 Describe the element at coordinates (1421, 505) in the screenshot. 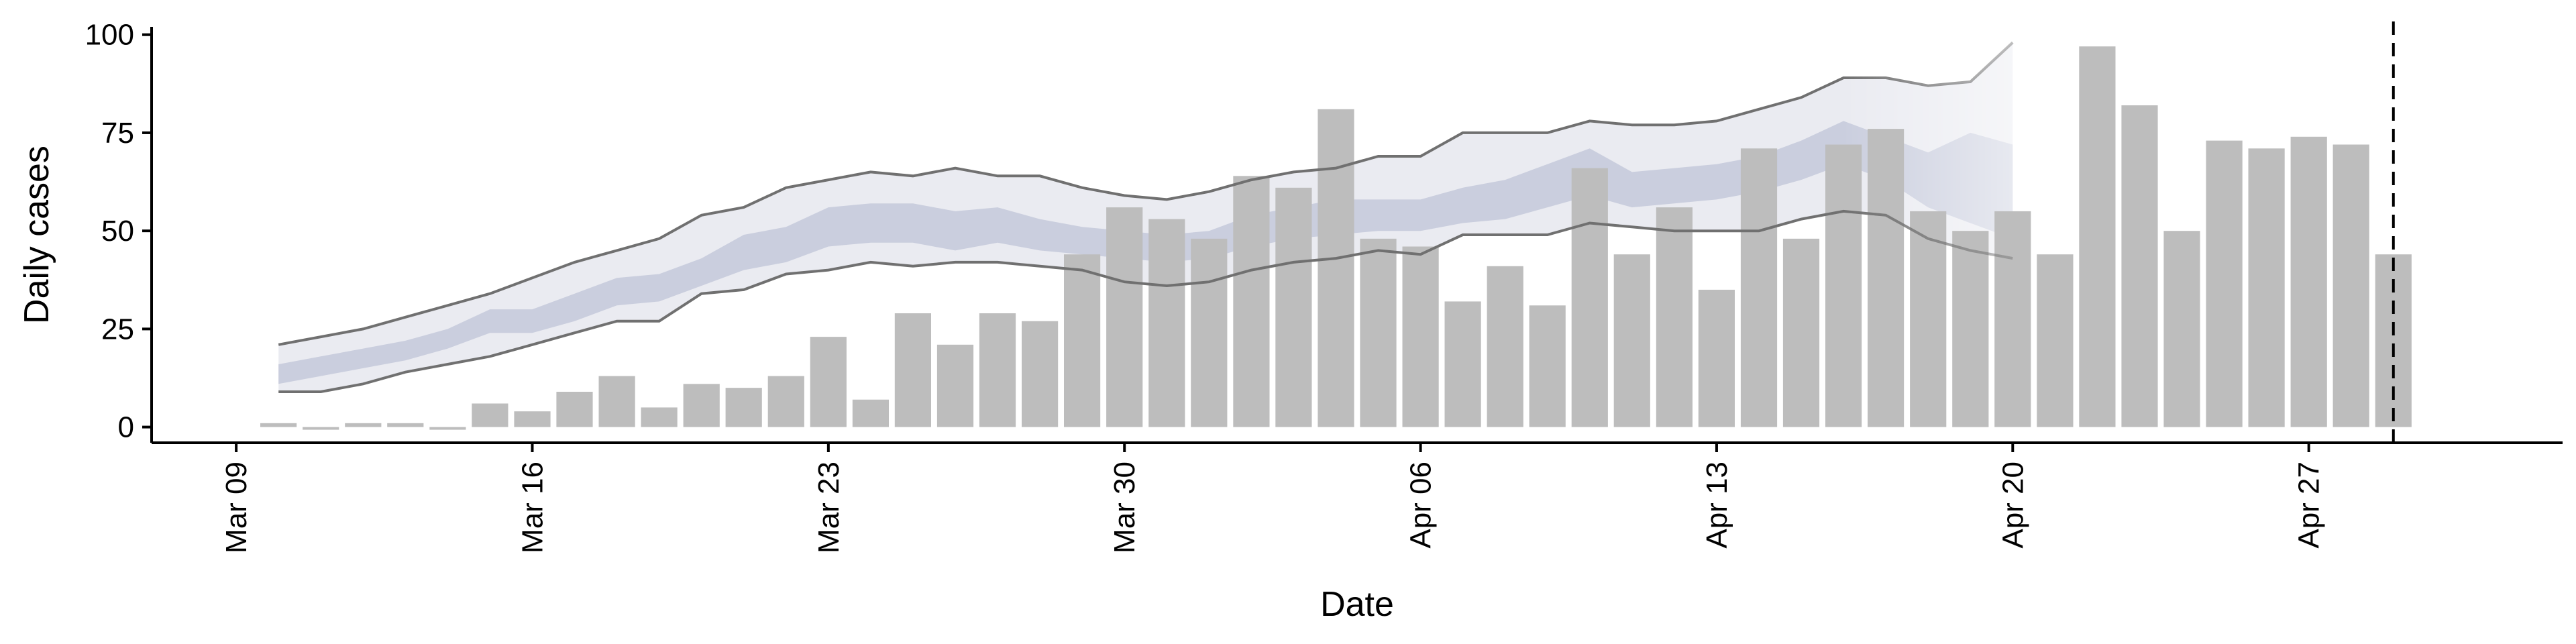

I see `x-tick-label: Apr 06` at that location.